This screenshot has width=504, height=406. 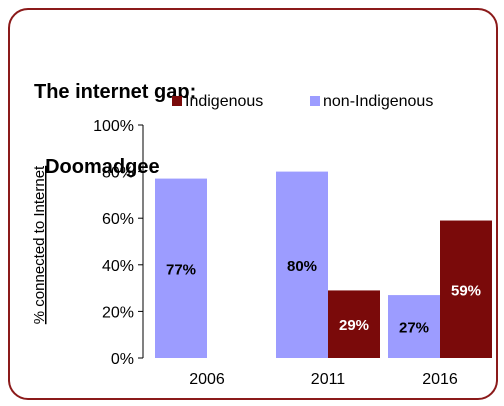 What do you see at coordinates (113, 126) in the screenshot?
I see `y-tick-label: 100%` at bounding box center [113, 126].